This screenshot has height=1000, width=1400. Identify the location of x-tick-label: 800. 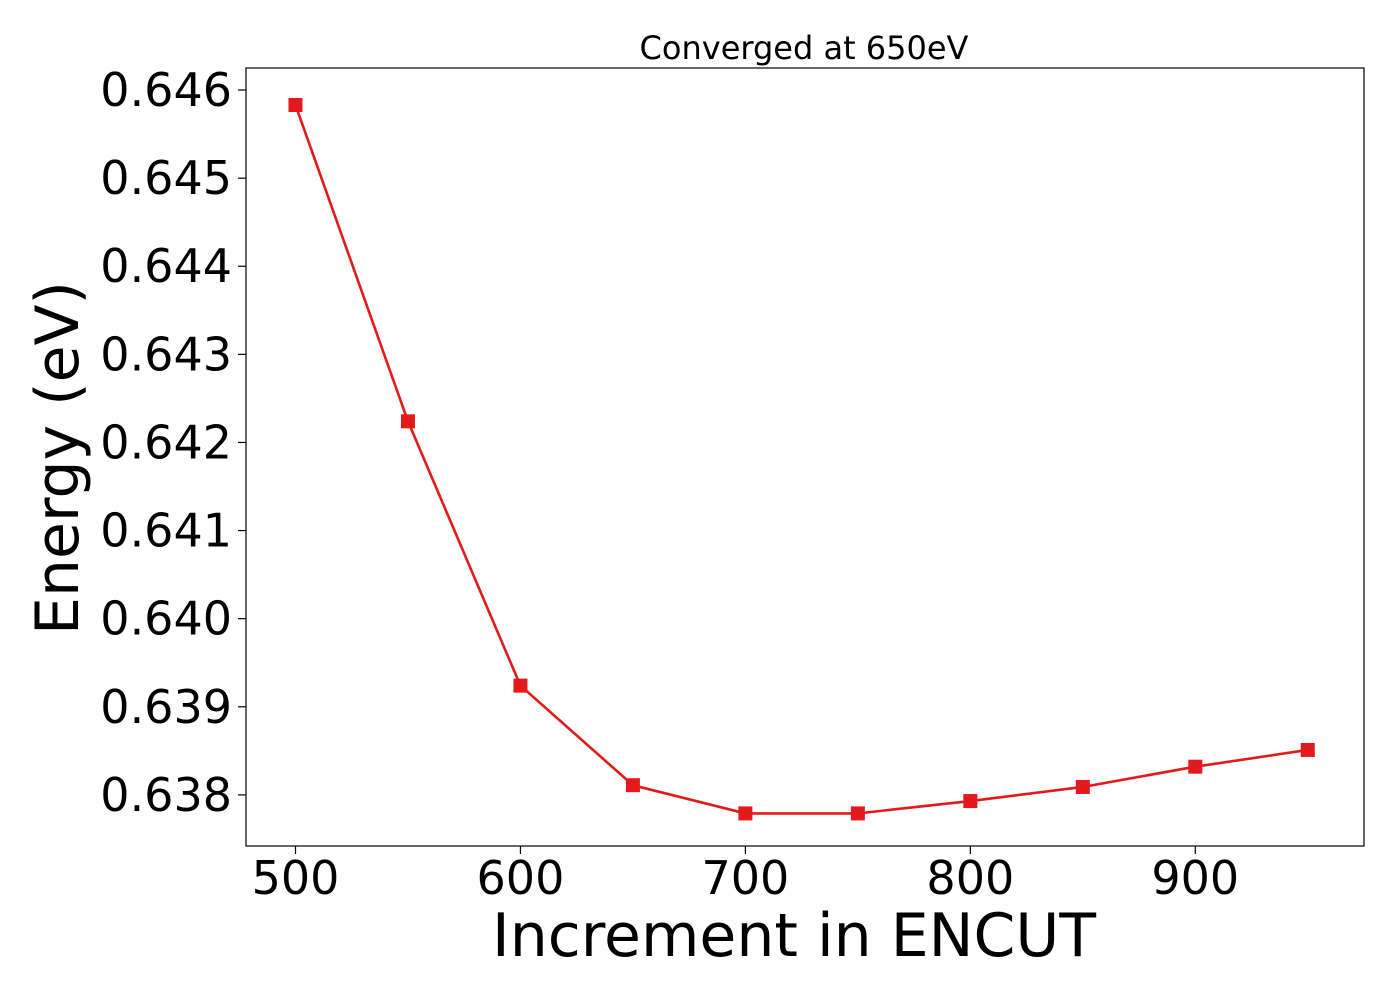
(970, 878).